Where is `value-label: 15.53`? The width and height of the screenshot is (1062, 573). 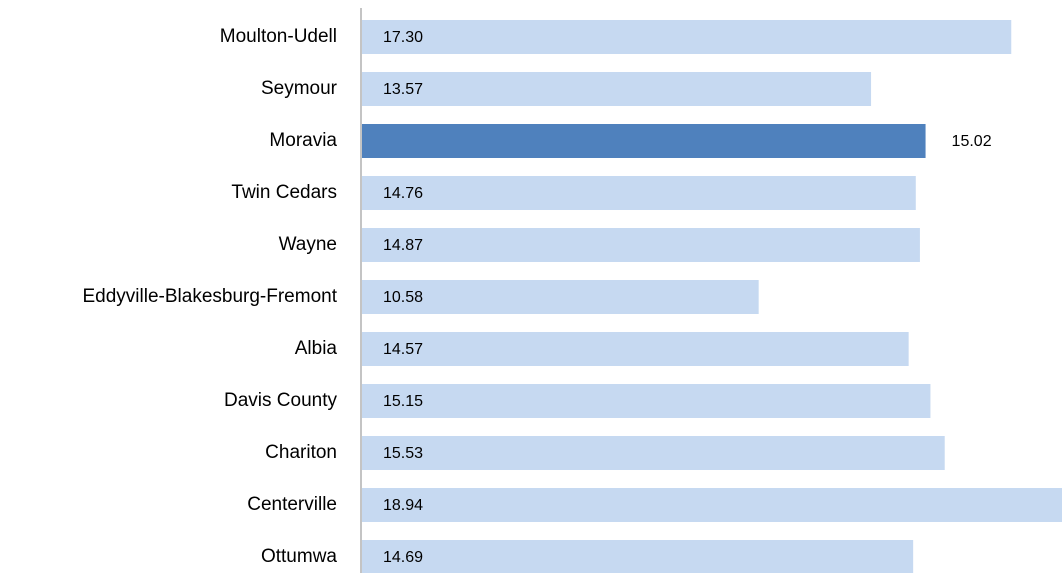
value-label: 15.53 is located at coordinates (403, 453).